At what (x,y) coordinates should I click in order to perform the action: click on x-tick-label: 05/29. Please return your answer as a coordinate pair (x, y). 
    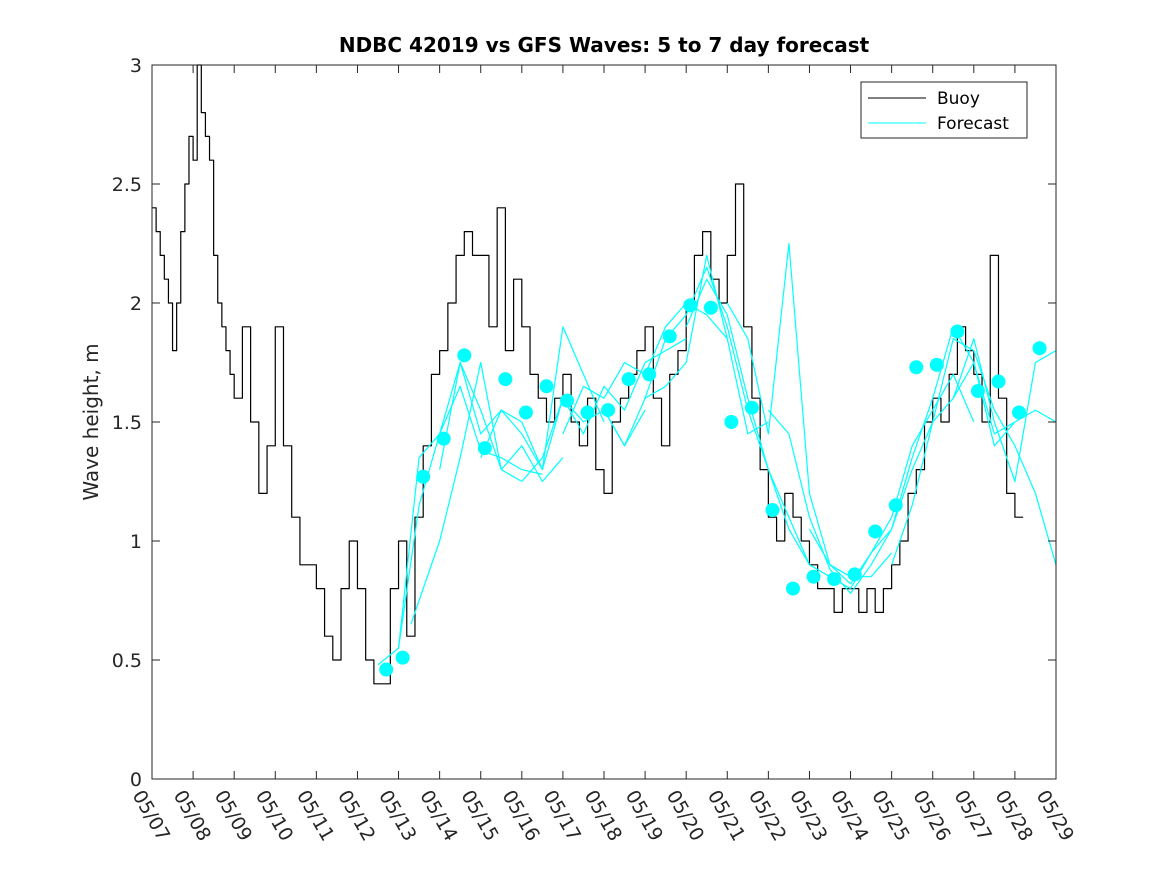
    Looking at the image, I should click on (1055, 816).